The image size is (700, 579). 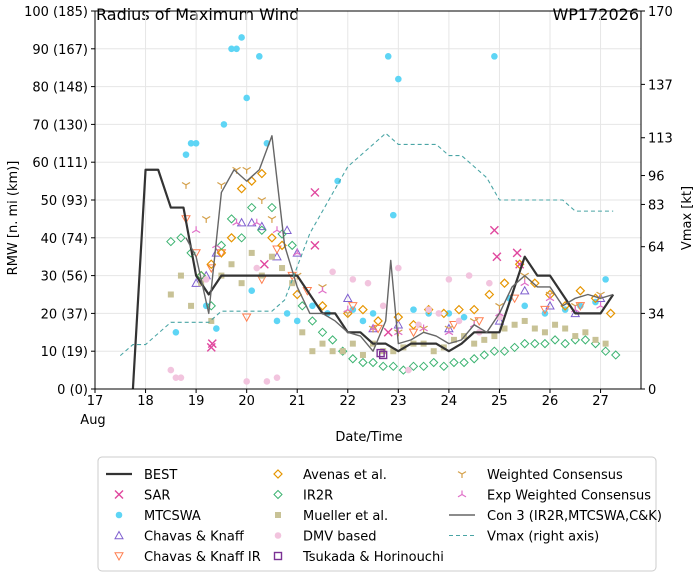 What do you see at coordinates (64, 277) in the screenshot?
I see `y-tick-label: 30 (56)` at bounding box center [64, 277].